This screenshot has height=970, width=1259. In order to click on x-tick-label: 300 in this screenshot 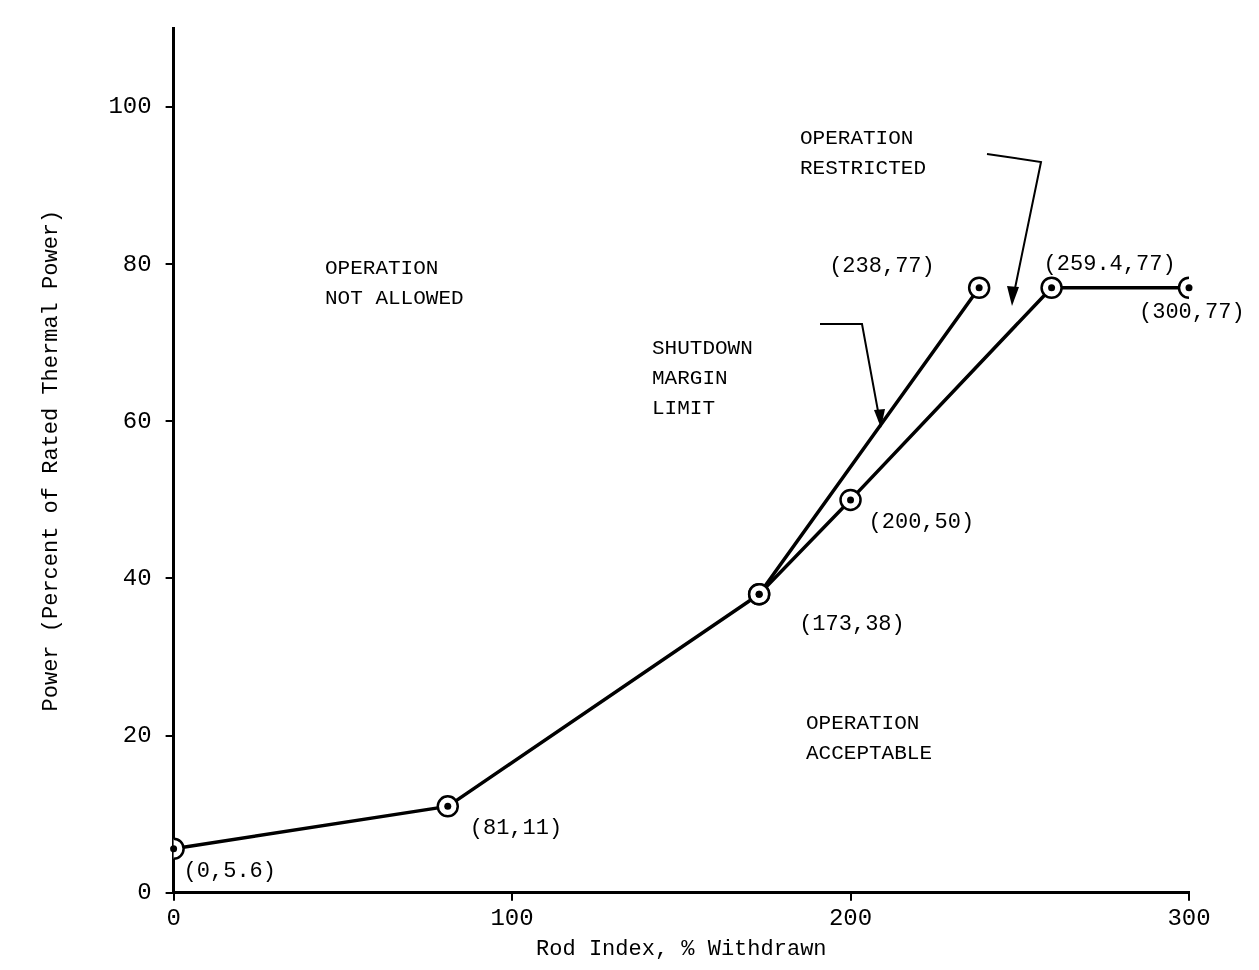, I will do `click(1189, 918)`.